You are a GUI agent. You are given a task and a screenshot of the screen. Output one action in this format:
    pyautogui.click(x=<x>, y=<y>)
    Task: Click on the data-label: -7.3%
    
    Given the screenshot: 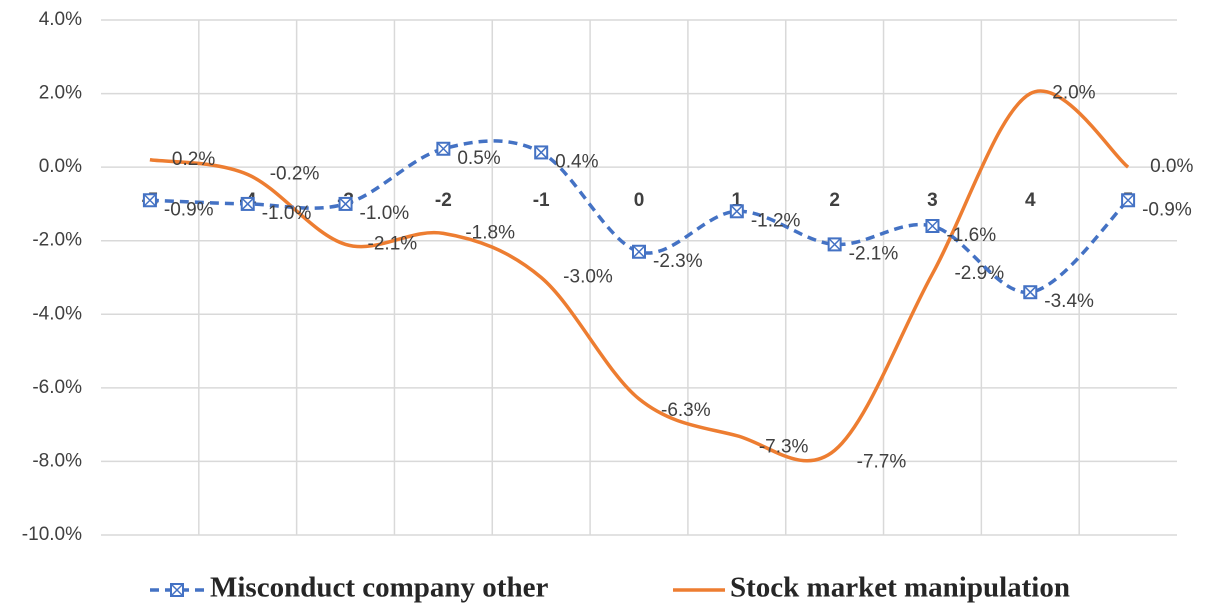 What is the action you would take?
    pyautogui.click(x=784, y=447)
    